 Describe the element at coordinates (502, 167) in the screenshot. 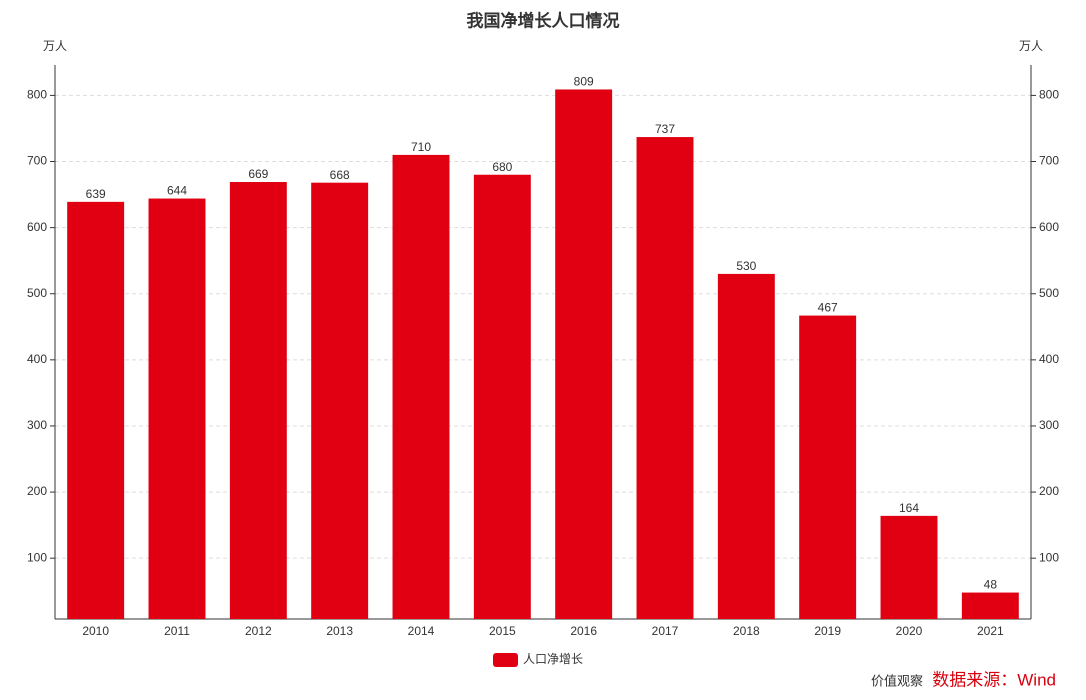

I see `value-label: 680` at that location.